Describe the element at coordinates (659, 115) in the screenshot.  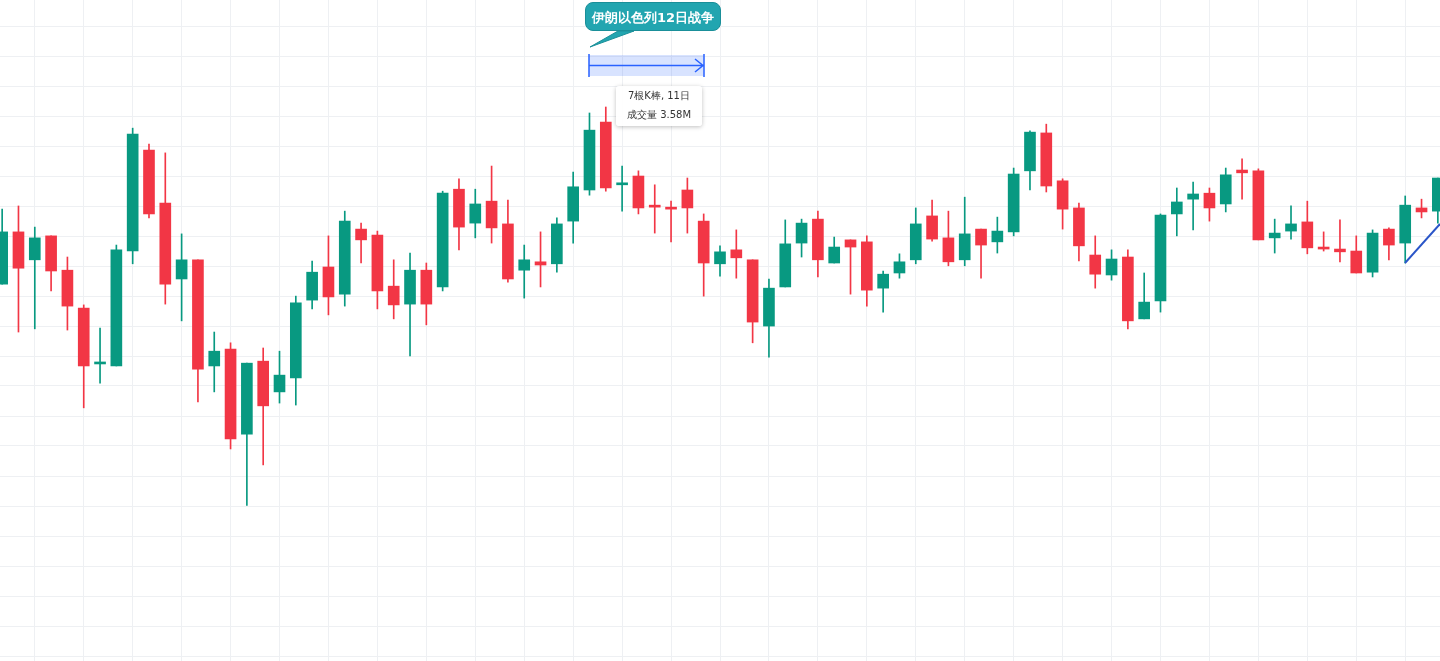
I see `annotation: 成交量 3.58M` at that location.